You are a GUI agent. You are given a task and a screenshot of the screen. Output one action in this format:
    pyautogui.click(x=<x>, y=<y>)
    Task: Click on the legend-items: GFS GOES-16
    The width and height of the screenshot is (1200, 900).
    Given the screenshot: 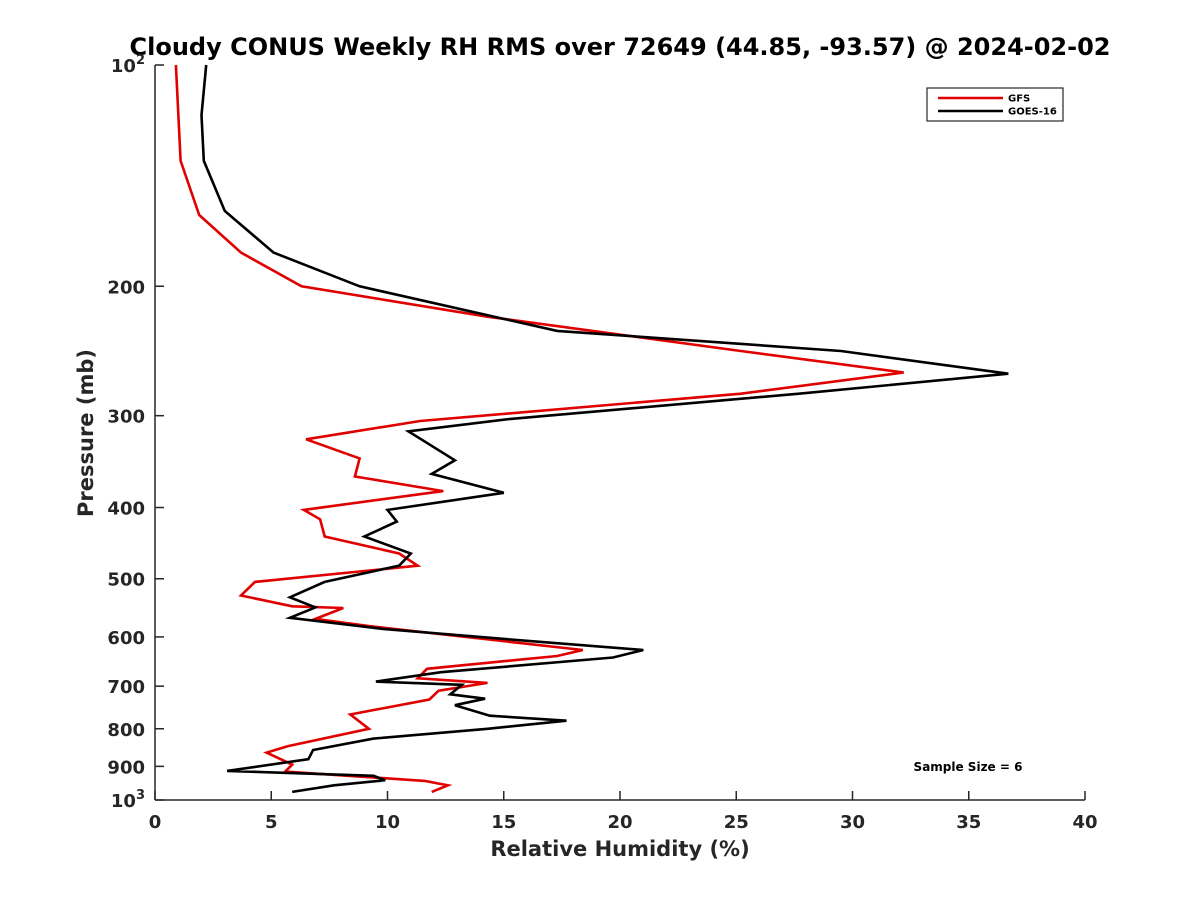 What is the action you would take?
    pyautogui.click(x=997, y=106)
    